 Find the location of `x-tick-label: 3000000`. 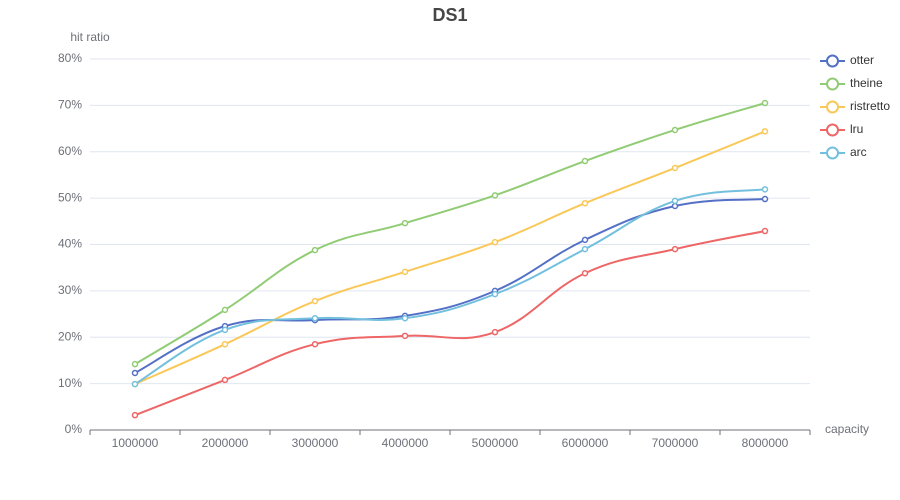

x-tick-label: 3000000 is located at coordinates (315, 443).